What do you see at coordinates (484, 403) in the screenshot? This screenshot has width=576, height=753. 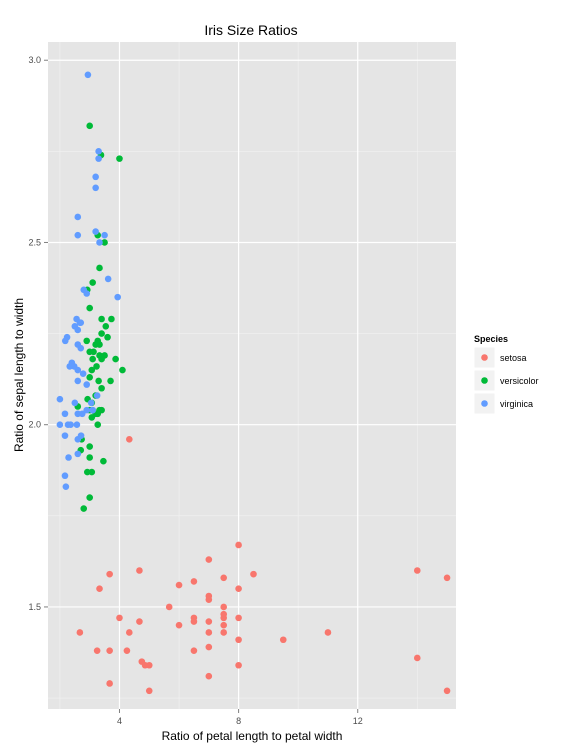 I see `legend-marker-virginica` at bounding box center [484, 403].